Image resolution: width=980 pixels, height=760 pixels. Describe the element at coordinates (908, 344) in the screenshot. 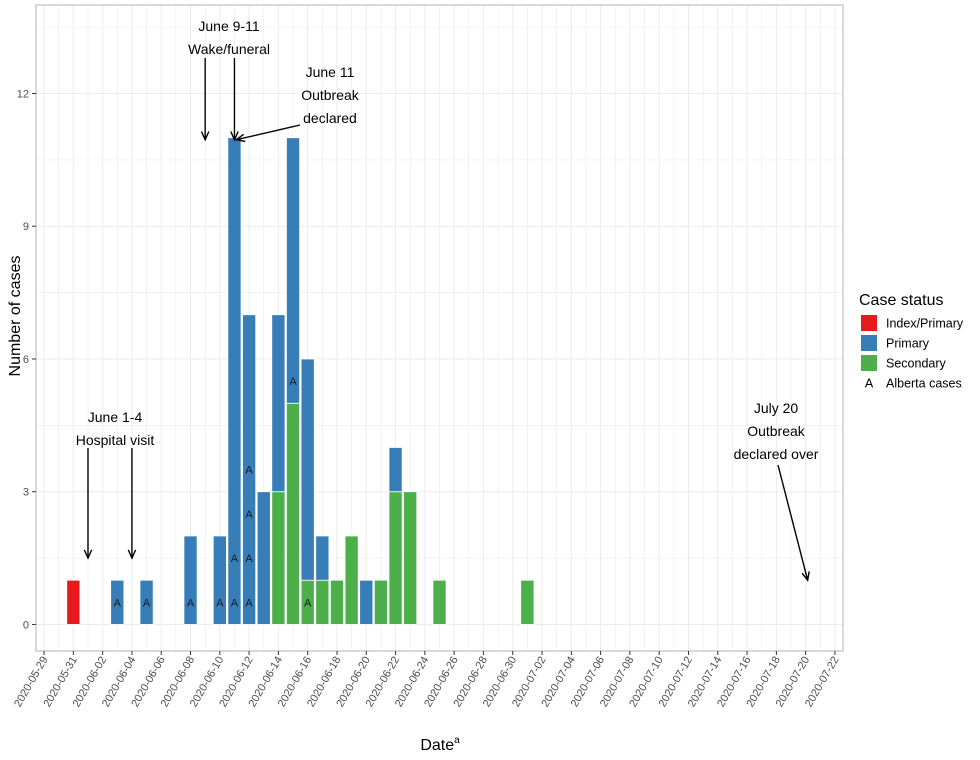

I see `legend-label-primary: Primary` at that location.